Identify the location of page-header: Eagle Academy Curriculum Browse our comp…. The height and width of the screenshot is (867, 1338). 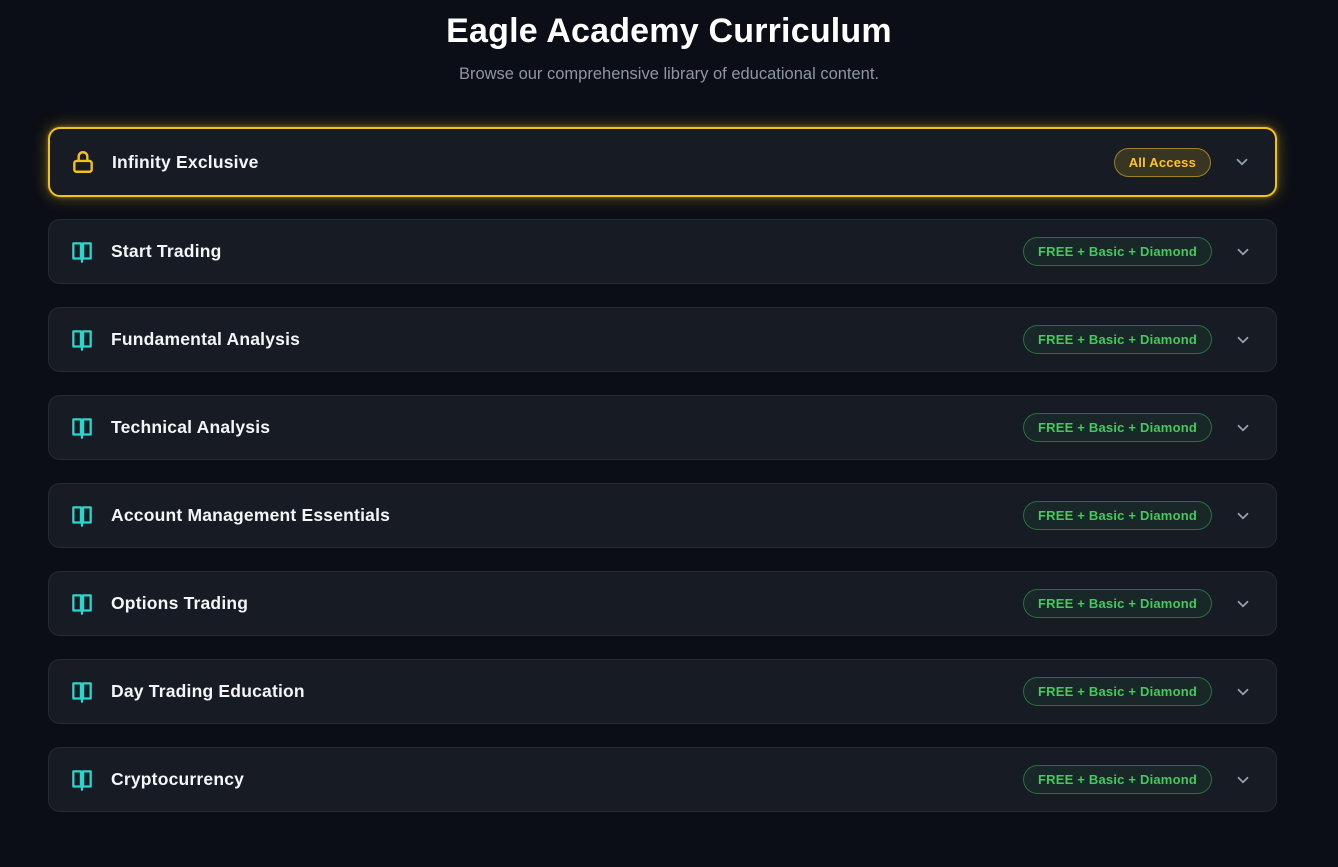
(669, 48).